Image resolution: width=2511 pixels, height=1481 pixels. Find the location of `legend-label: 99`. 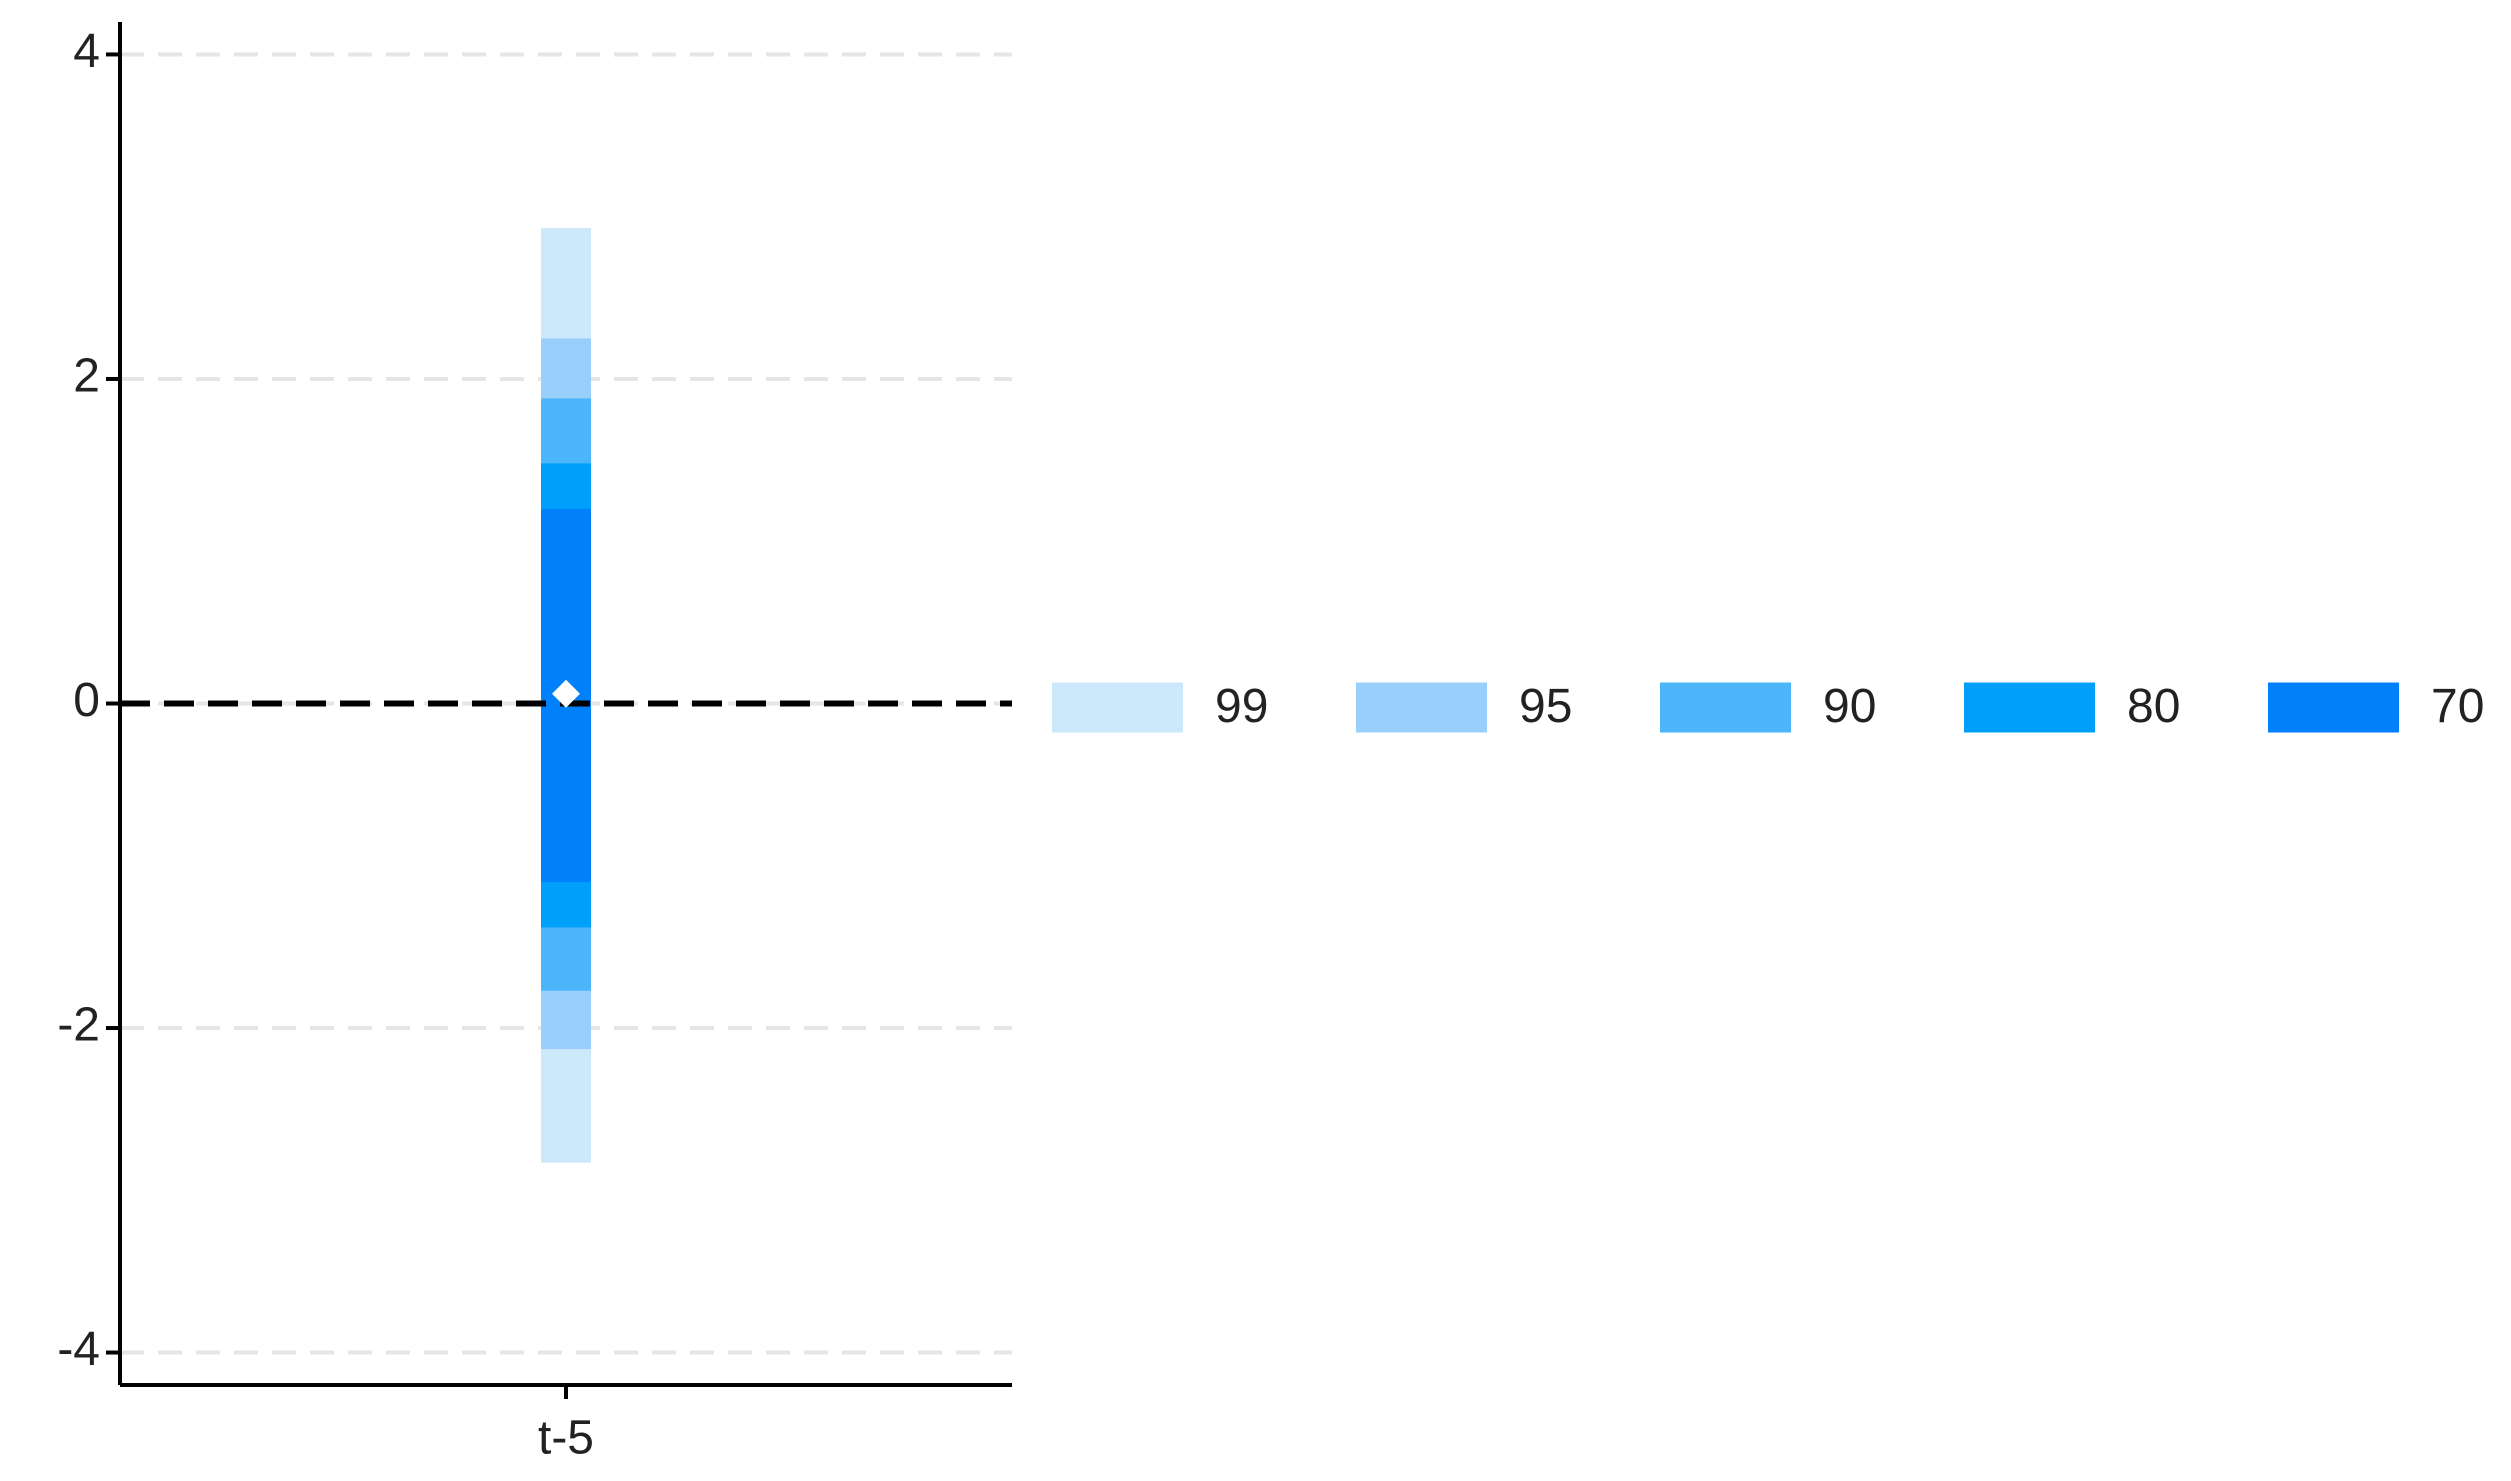

legend-label: 99 is located at coordinates (1241, 706).